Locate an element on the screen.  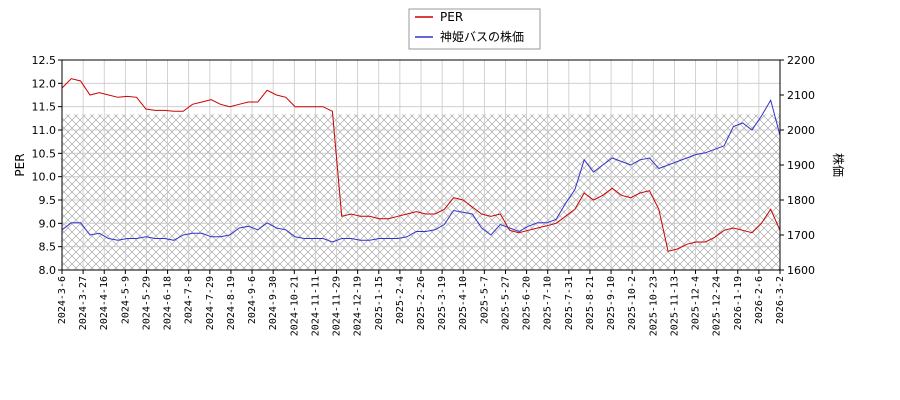
x-tick-label: 2025-11-13 is located at coordinates (674, 306).